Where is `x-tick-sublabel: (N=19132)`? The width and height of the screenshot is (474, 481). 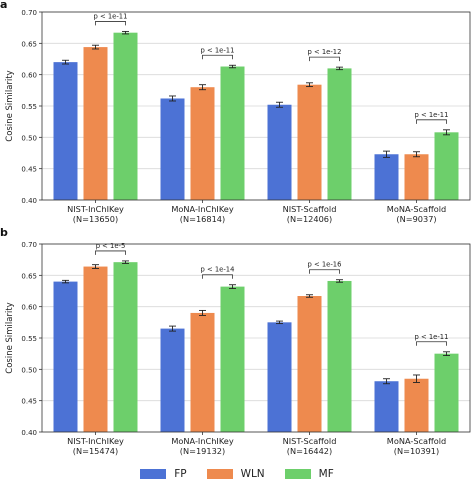
x-tick-sublabel: (N=19132) is located at coordinates (202, 451).